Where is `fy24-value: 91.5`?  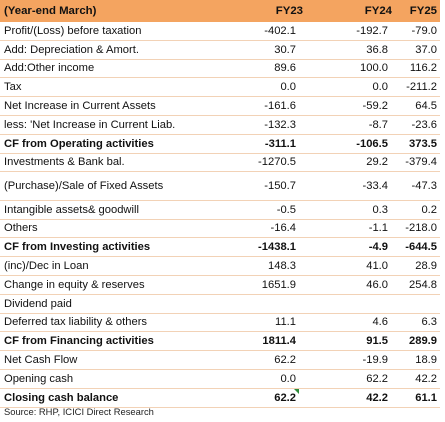
fy24-value: 91.5 is located at coordinates (377, 341).